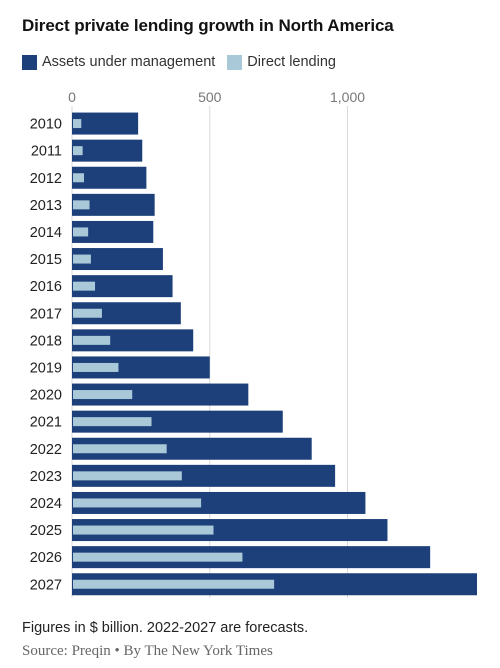  Describe the element at coordinates (147, 651) in the screenshot. I see `chart-source: Source: Preqin • By The New York Times` at that location.